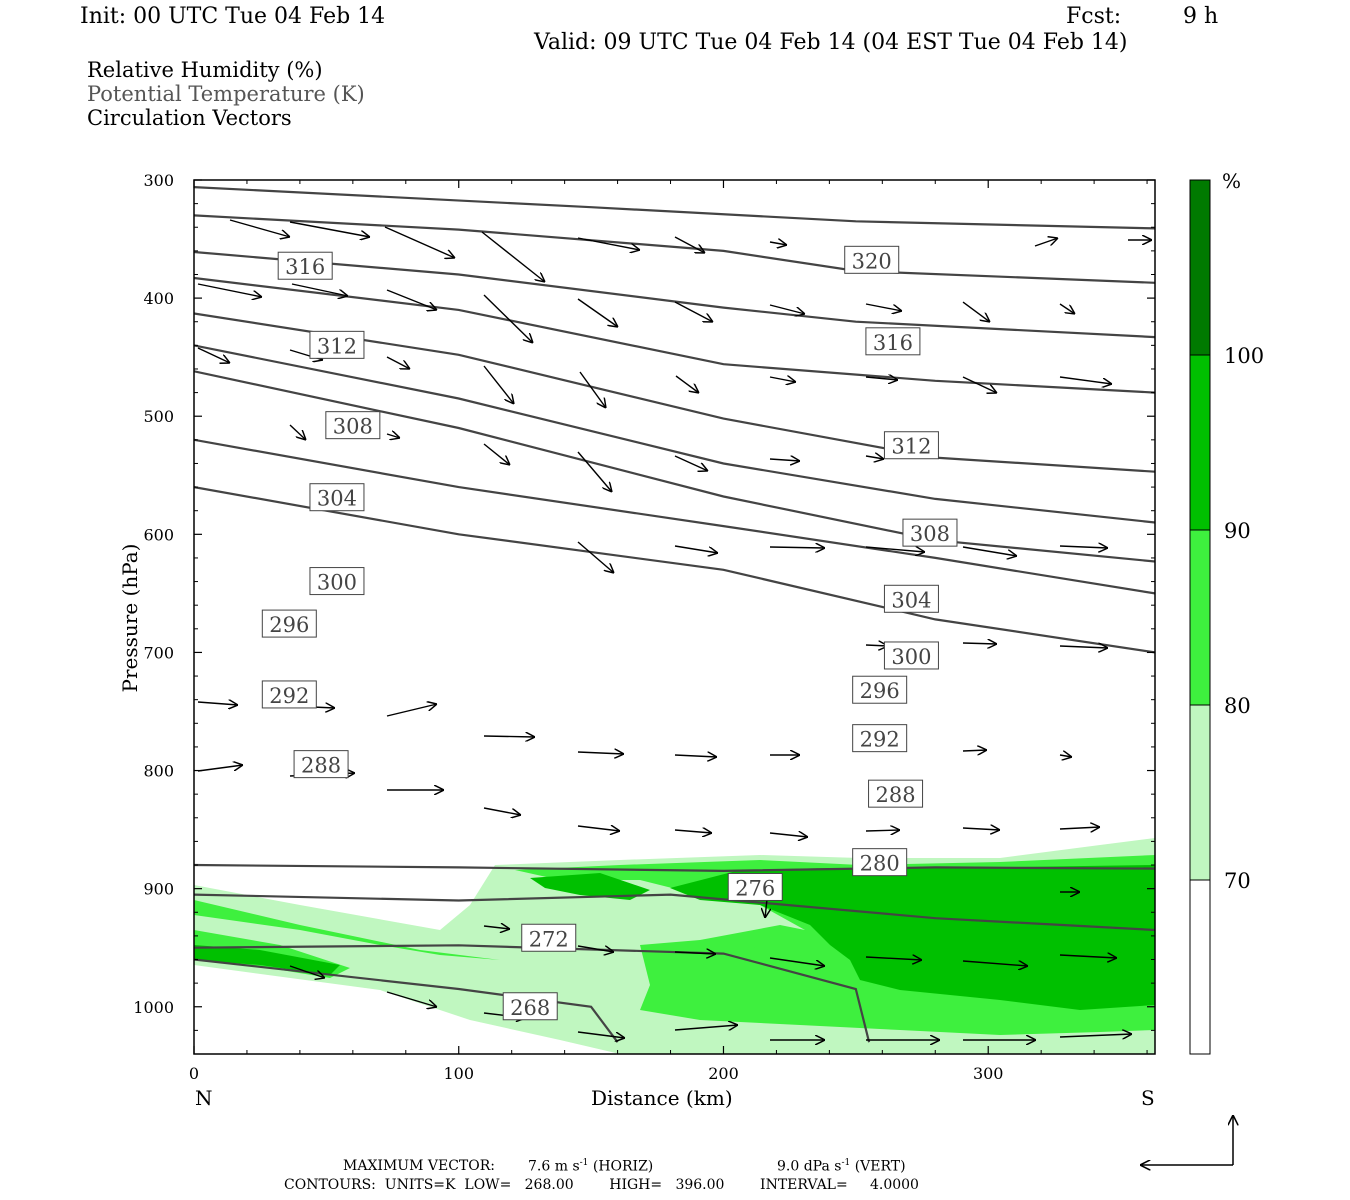  What do you see at coordinates (337, 499) in the screenshot?
I see `contour-label-304: 304` at bounding box center [337, 499].